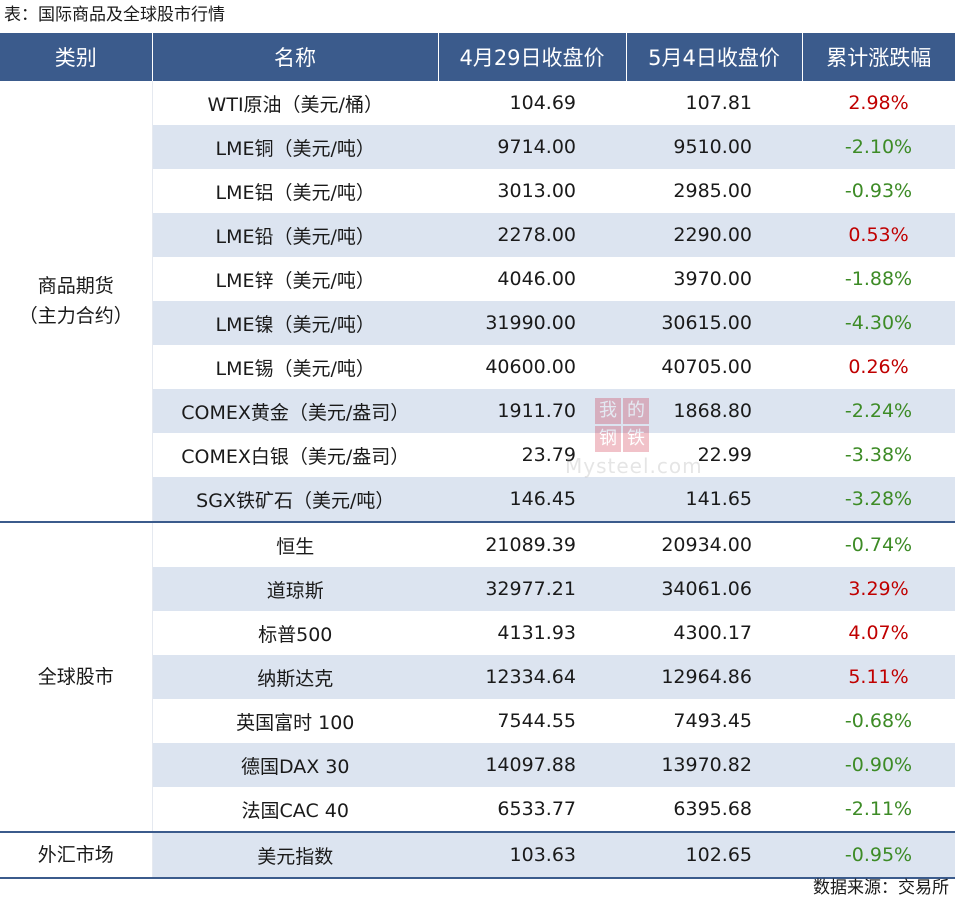  Describe the element at coordinates (714, 235) in the screenshot. I see `may4-close-value: 2290.00` at that location.